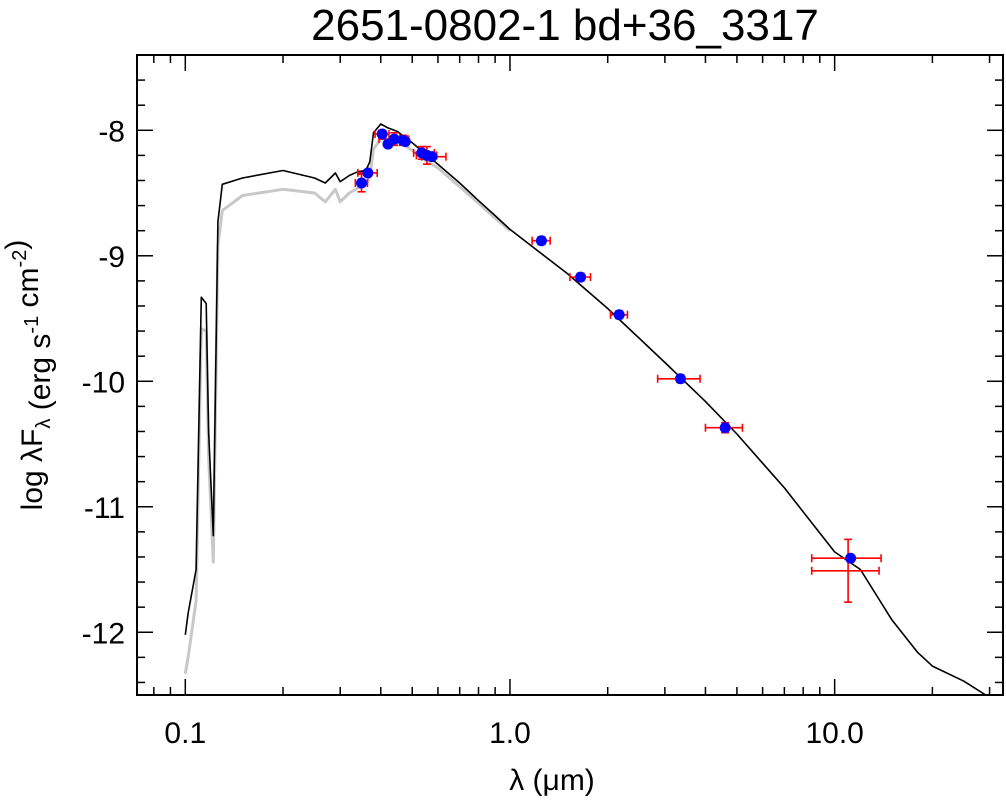 The image size is (1006, 801). What do you see at coordinates (104, 508) in the screenshot?
I see `y-tick-label: -11` at bounding box center [104, 508].